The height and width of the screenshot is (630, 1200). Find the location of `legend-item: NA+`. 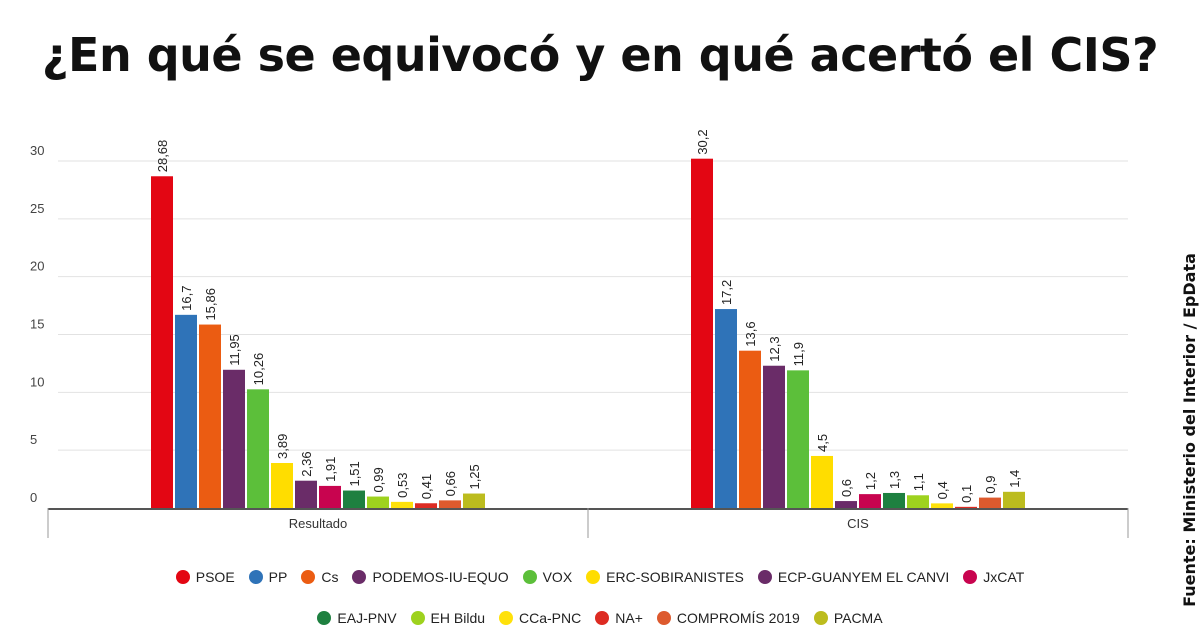

legend-item: NA+ is located at coordinates (619, 618).